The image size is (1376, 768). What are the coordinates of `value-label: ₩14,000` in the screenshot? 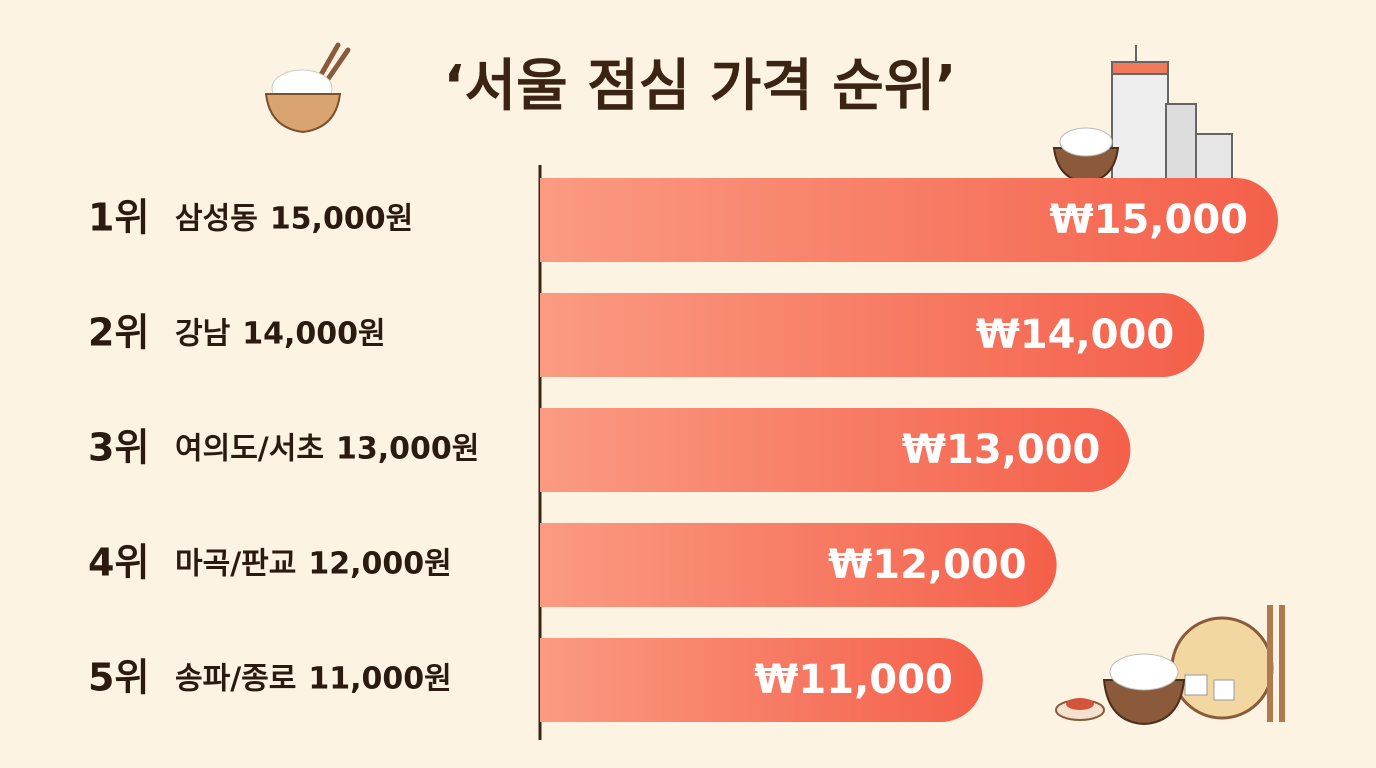 It's located at (1075, 335).